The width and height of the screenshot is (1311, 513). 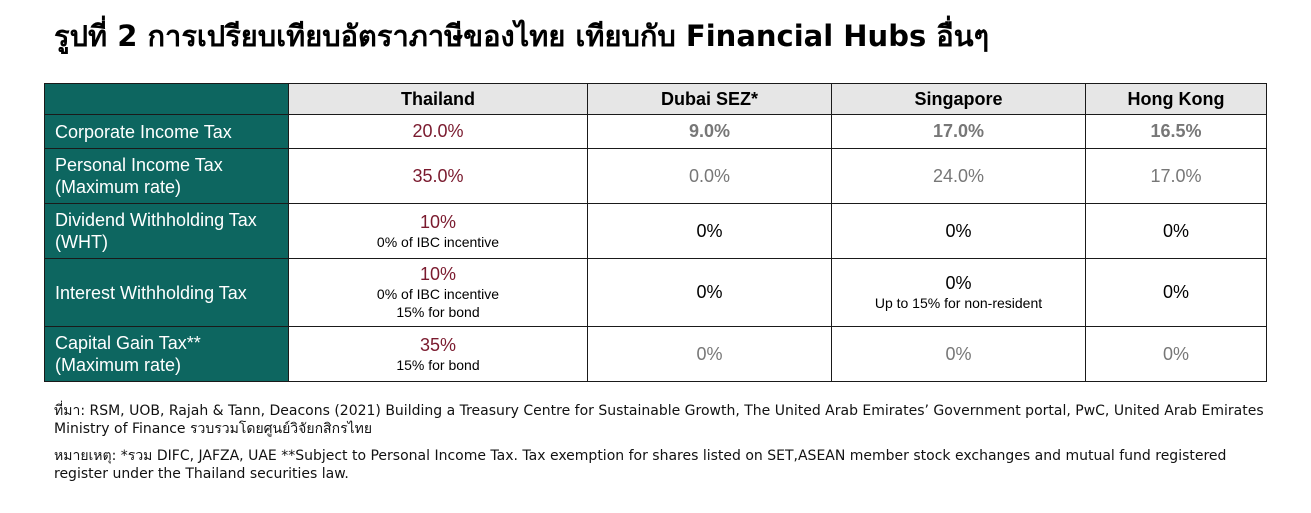 I want to click on cell-note: Up to 15% for non-resident, so click(x=958, y=303).